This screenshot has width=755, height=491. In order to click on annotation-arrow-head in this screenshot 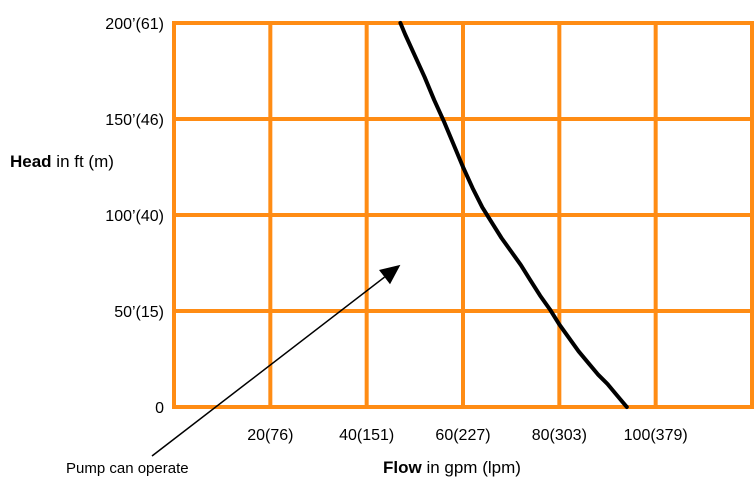, I will do `click(390, 274)`.